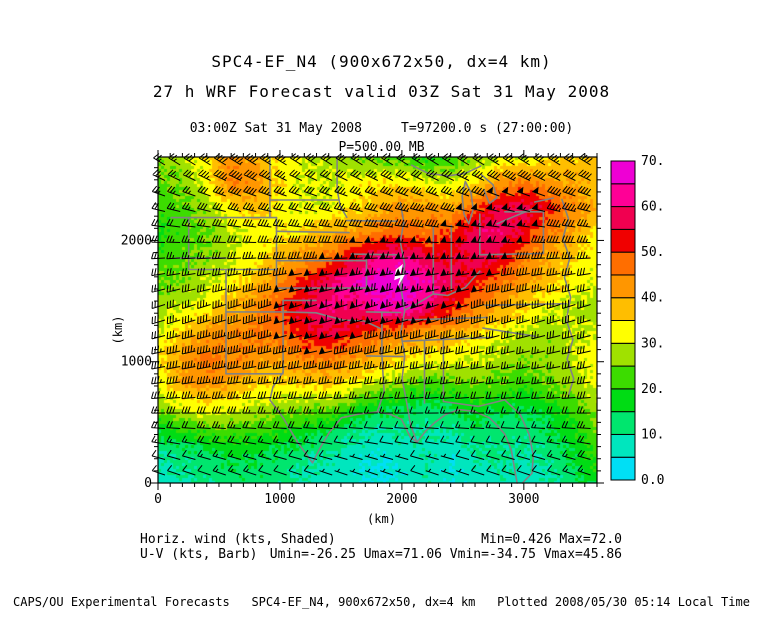 Image resolution: width=763 pixels, height=642 pixels. I want to click on svg-text: 70., so click(652, 161).